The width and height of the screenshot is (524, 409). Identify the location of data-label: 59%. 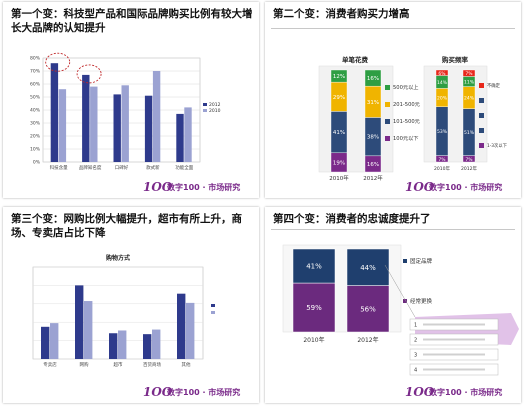
(314, 308).